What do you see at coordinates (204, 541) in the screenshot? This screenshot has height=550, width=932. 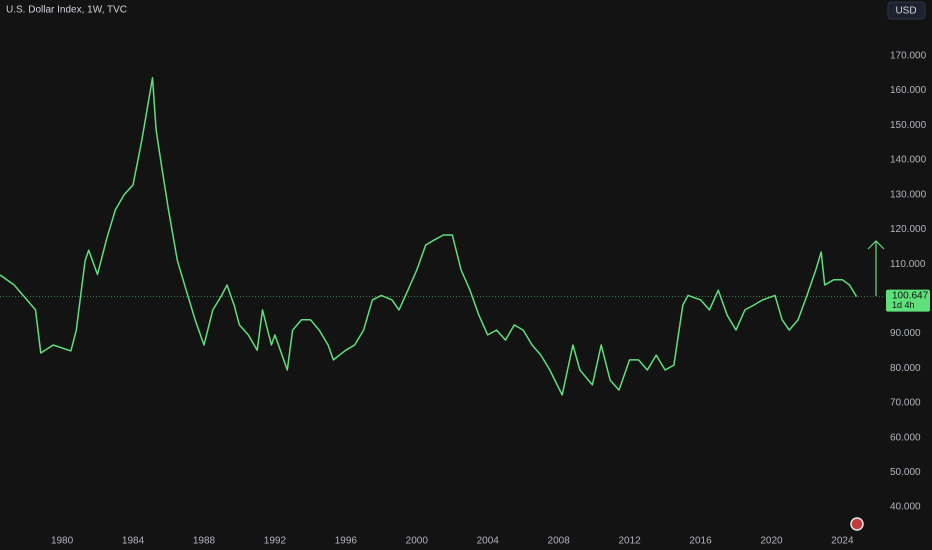 I see `x-tick-label: 1988` at bounding box center [204, 541].